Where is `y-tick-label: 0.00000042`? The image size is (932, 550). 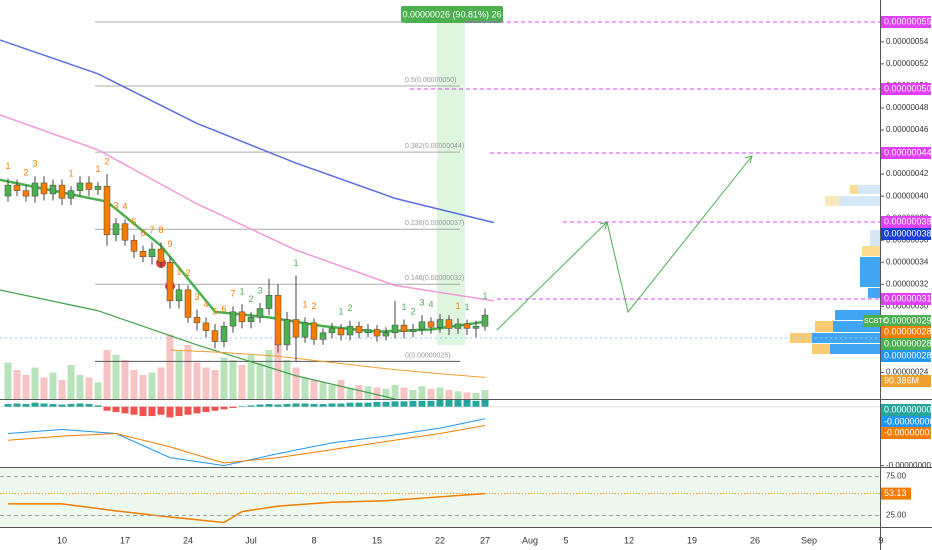 y-tick-label: 0.00000042 is located at coordinates (907, 173).